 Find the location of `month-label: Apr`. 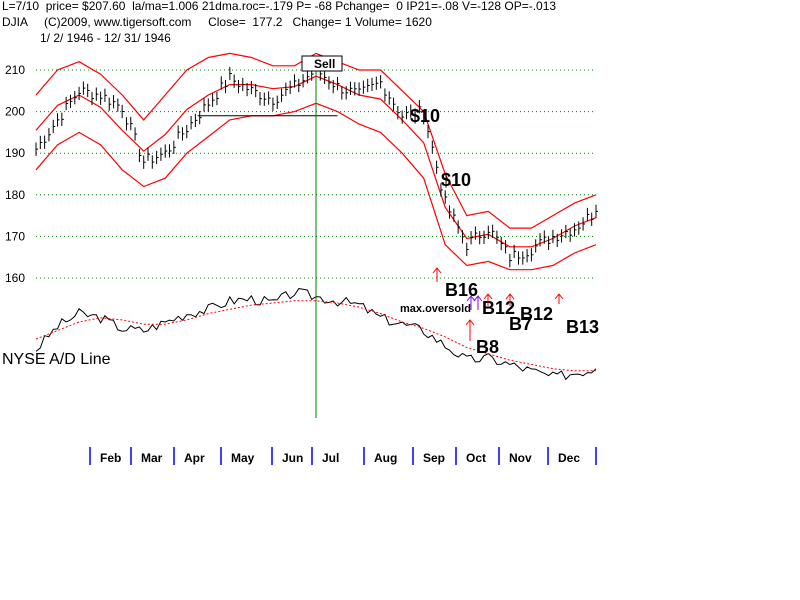

month-label: Apr is located at coordinates (194, 458).